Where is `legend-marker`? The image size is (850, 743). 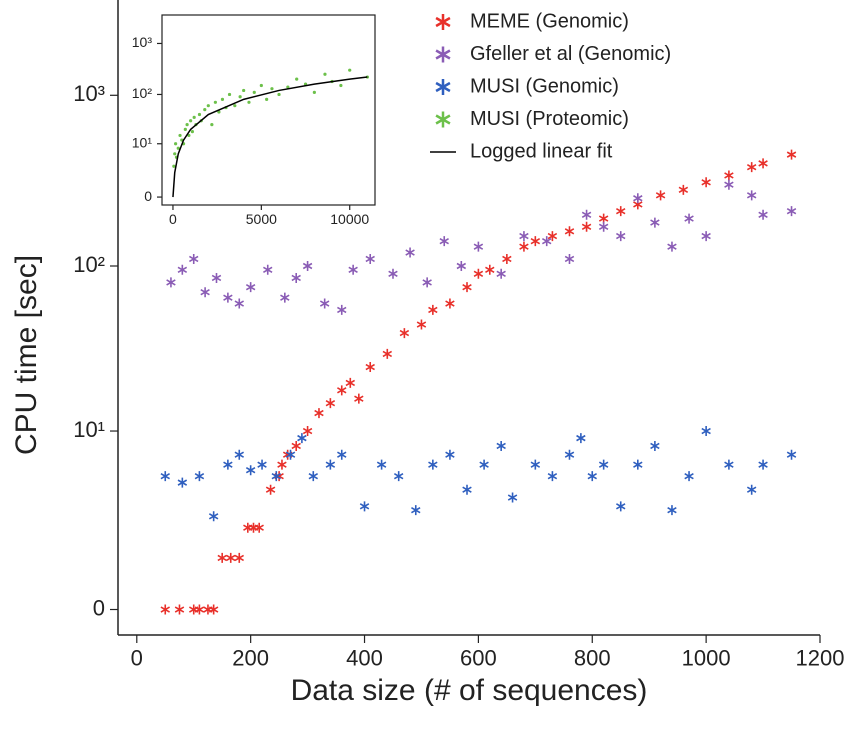 legend-marker is located at coordinates (443, 119).